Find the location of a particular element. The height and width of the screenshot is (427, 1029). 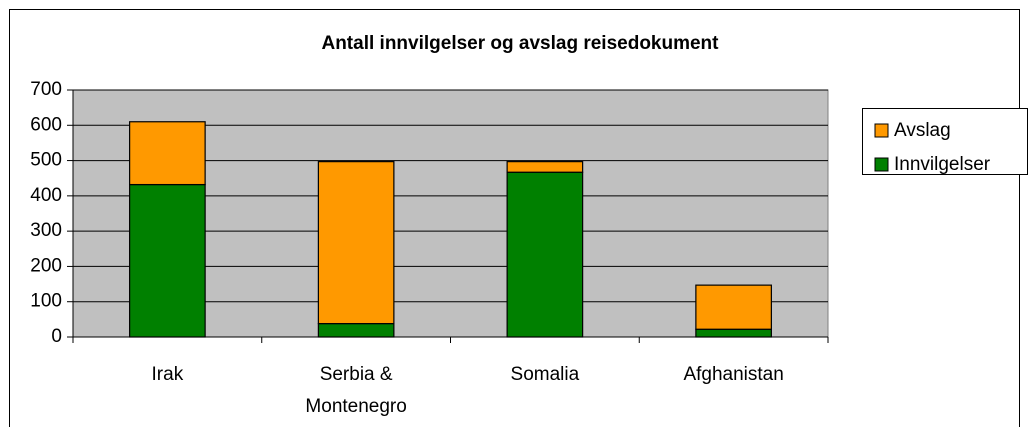

legend-label: Avslag is located at coordinates (922, 130).